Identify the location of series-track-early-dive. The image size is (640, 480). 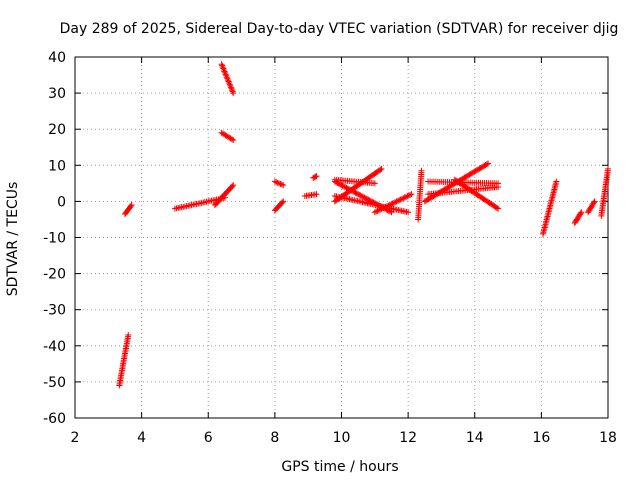
(124, 360).